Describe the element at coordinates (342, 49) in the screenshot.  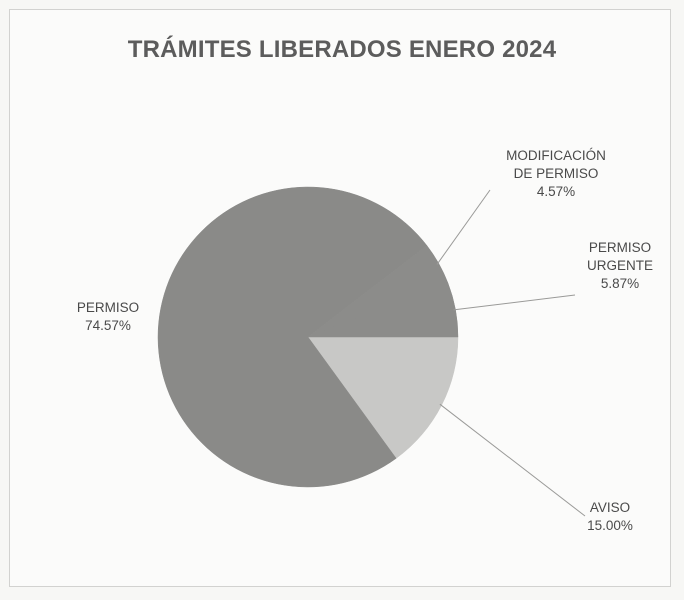
I see `chart-title: TRÁMITES LIBERADOS ENERO 2024` at that location.